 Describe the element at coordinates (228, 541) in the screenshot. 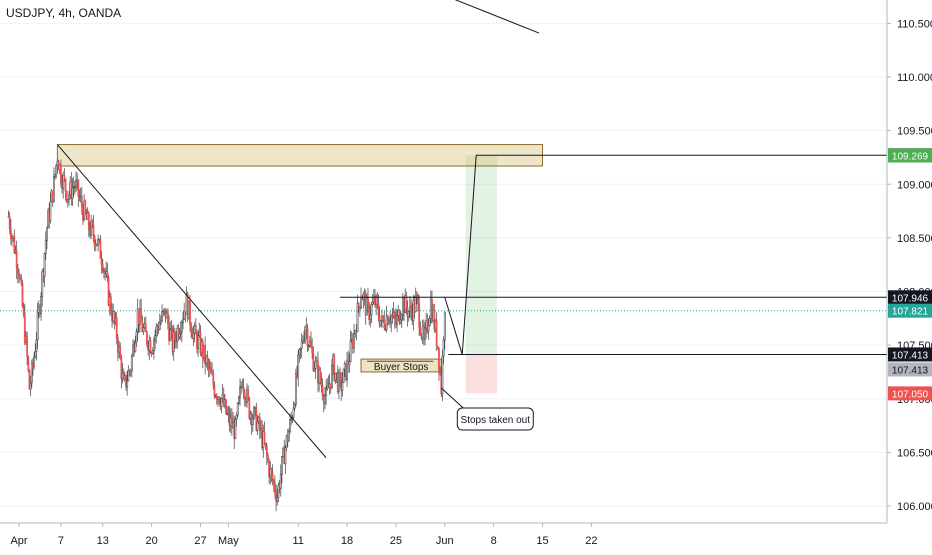

I see `time-tick-label: May` at that location.